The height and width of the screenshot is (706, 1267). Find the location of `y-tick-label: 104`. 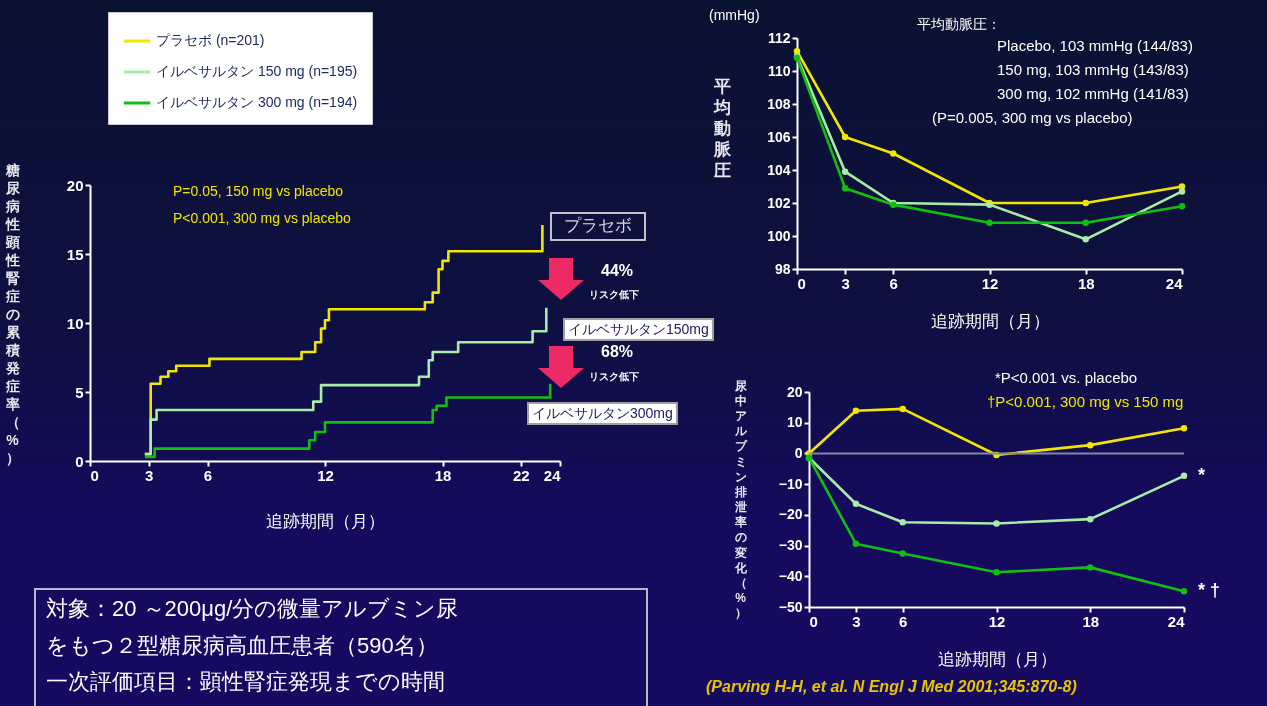

y-tick-label: 104 is located at coordinates (779, 169).